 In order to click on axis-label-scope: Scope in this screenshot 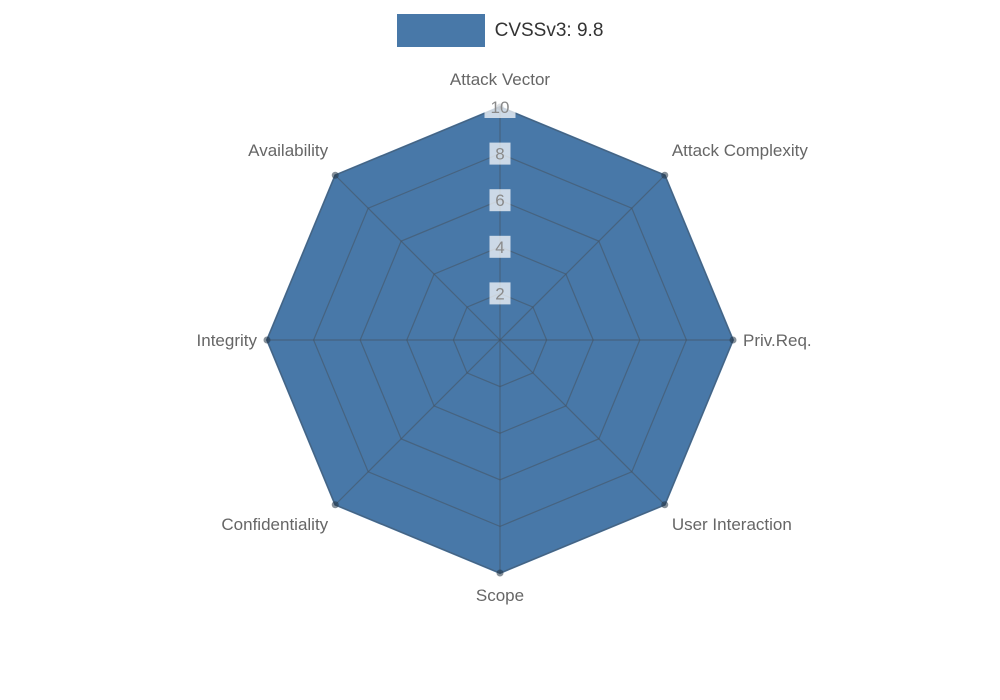, I will do `click(500, 595)`.